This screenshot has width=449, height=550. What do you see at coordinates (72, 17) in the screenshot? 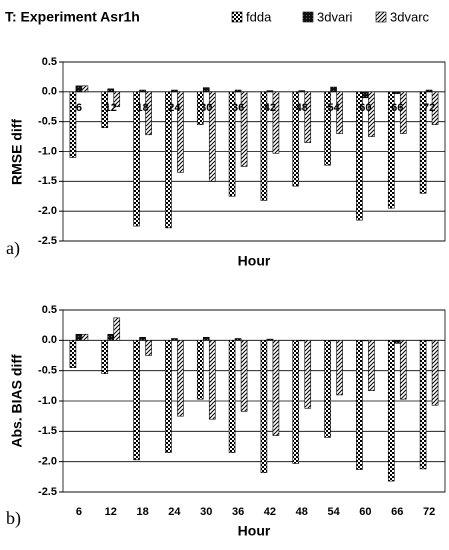
I see `chart-title: T: Experiment Asr1h` at bounding box center [72, 17].